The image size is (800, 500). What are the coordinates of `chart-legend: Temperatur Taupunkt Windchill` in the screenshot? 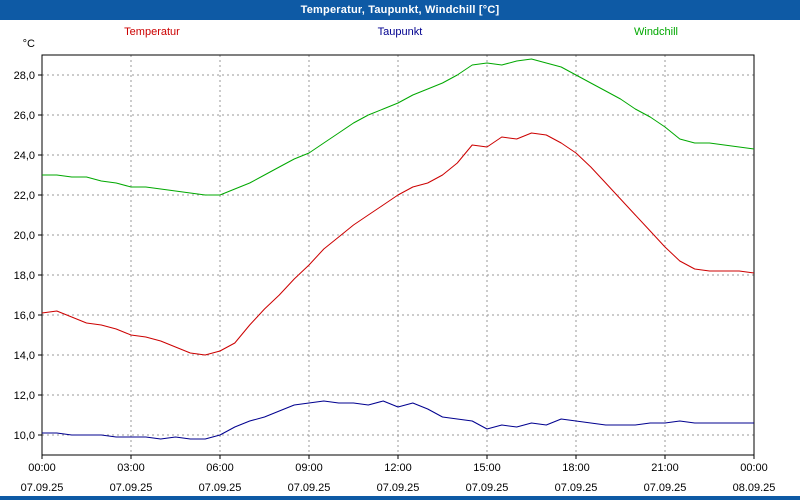 It's located at (400, 33).